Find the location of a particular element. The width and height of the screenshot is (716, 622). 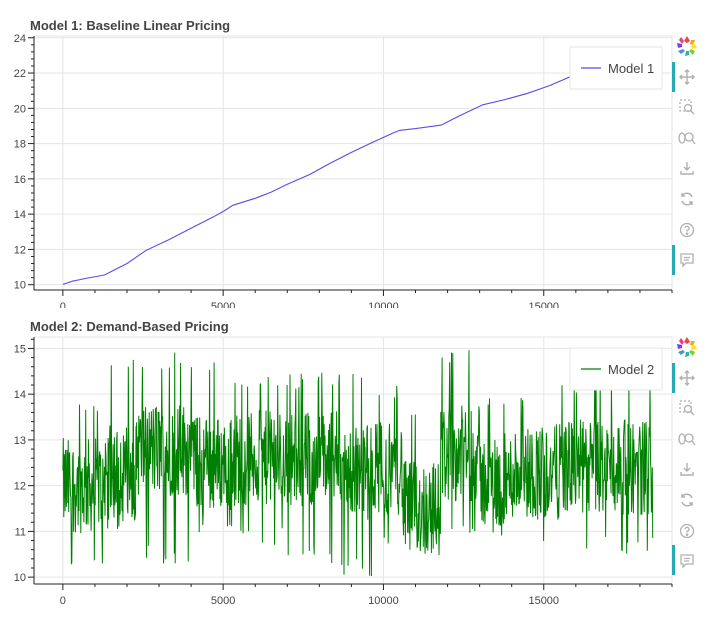

legend: Model 1 is located at coordinates (616, 68).